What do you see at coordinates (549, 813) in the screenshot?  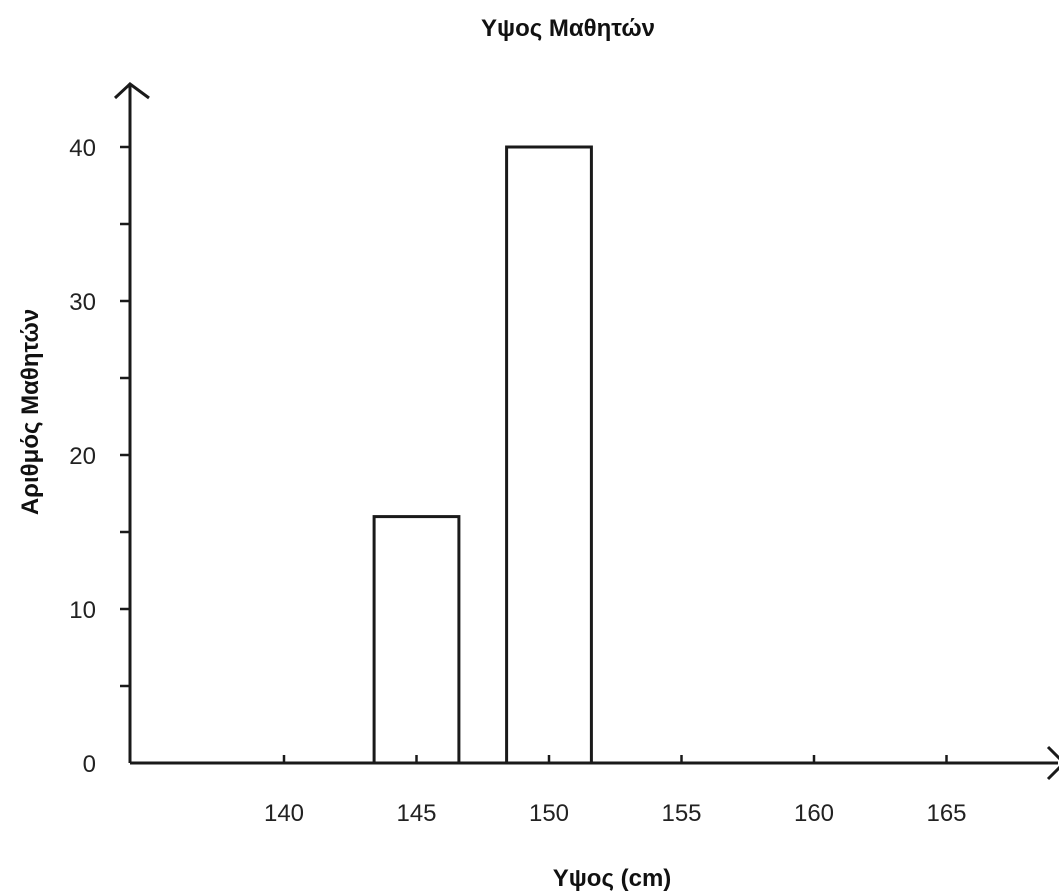 I see `x-tick-label-150: 150` at bounding box center [549, 813].